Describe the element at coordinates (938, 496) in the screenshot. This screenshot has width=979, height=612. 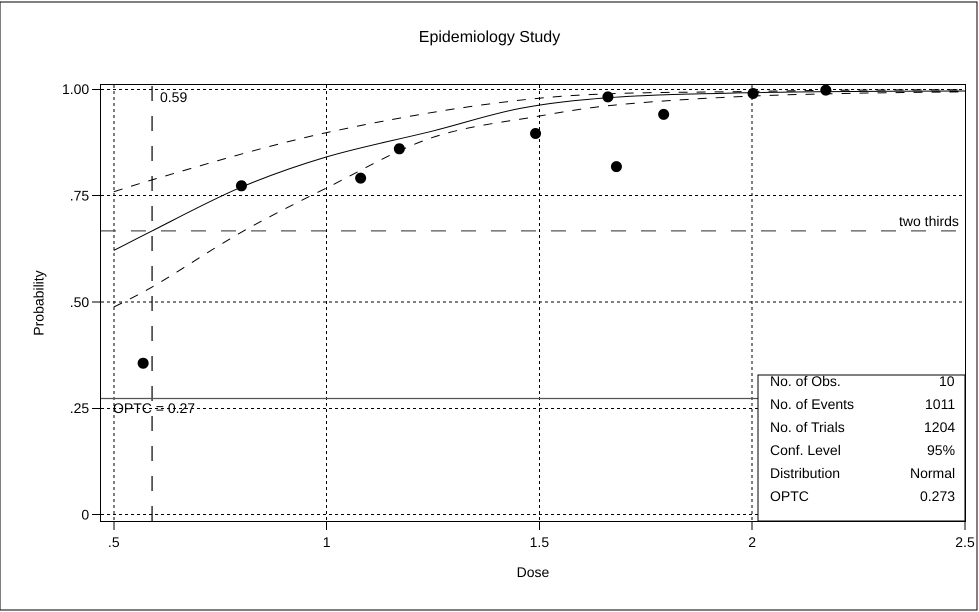
I see `annotation: 0.273` at that location.